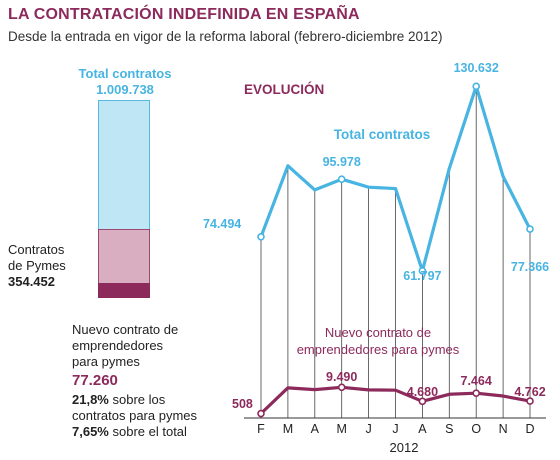 The height and width of the screenshot is (460, 560). I want to click on pymes-label-line-1: Contratos, so click(36, 249).